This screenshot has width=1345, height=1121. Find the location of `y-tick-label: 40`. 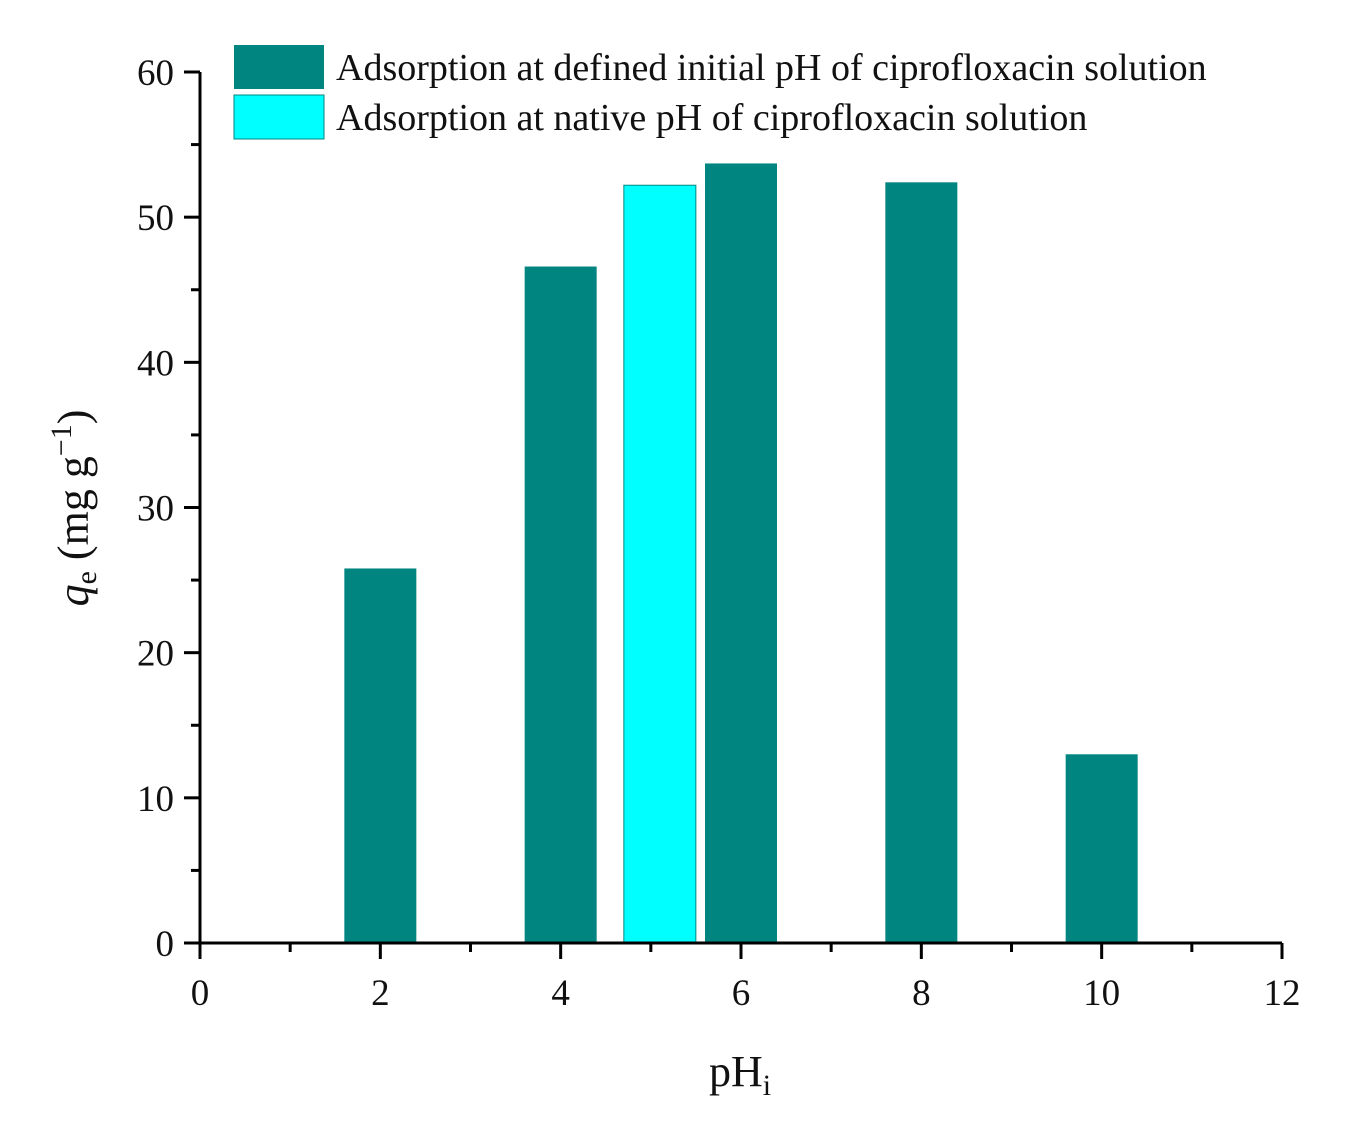

y-tick-label: 40 is located at coordinates (155, 363).